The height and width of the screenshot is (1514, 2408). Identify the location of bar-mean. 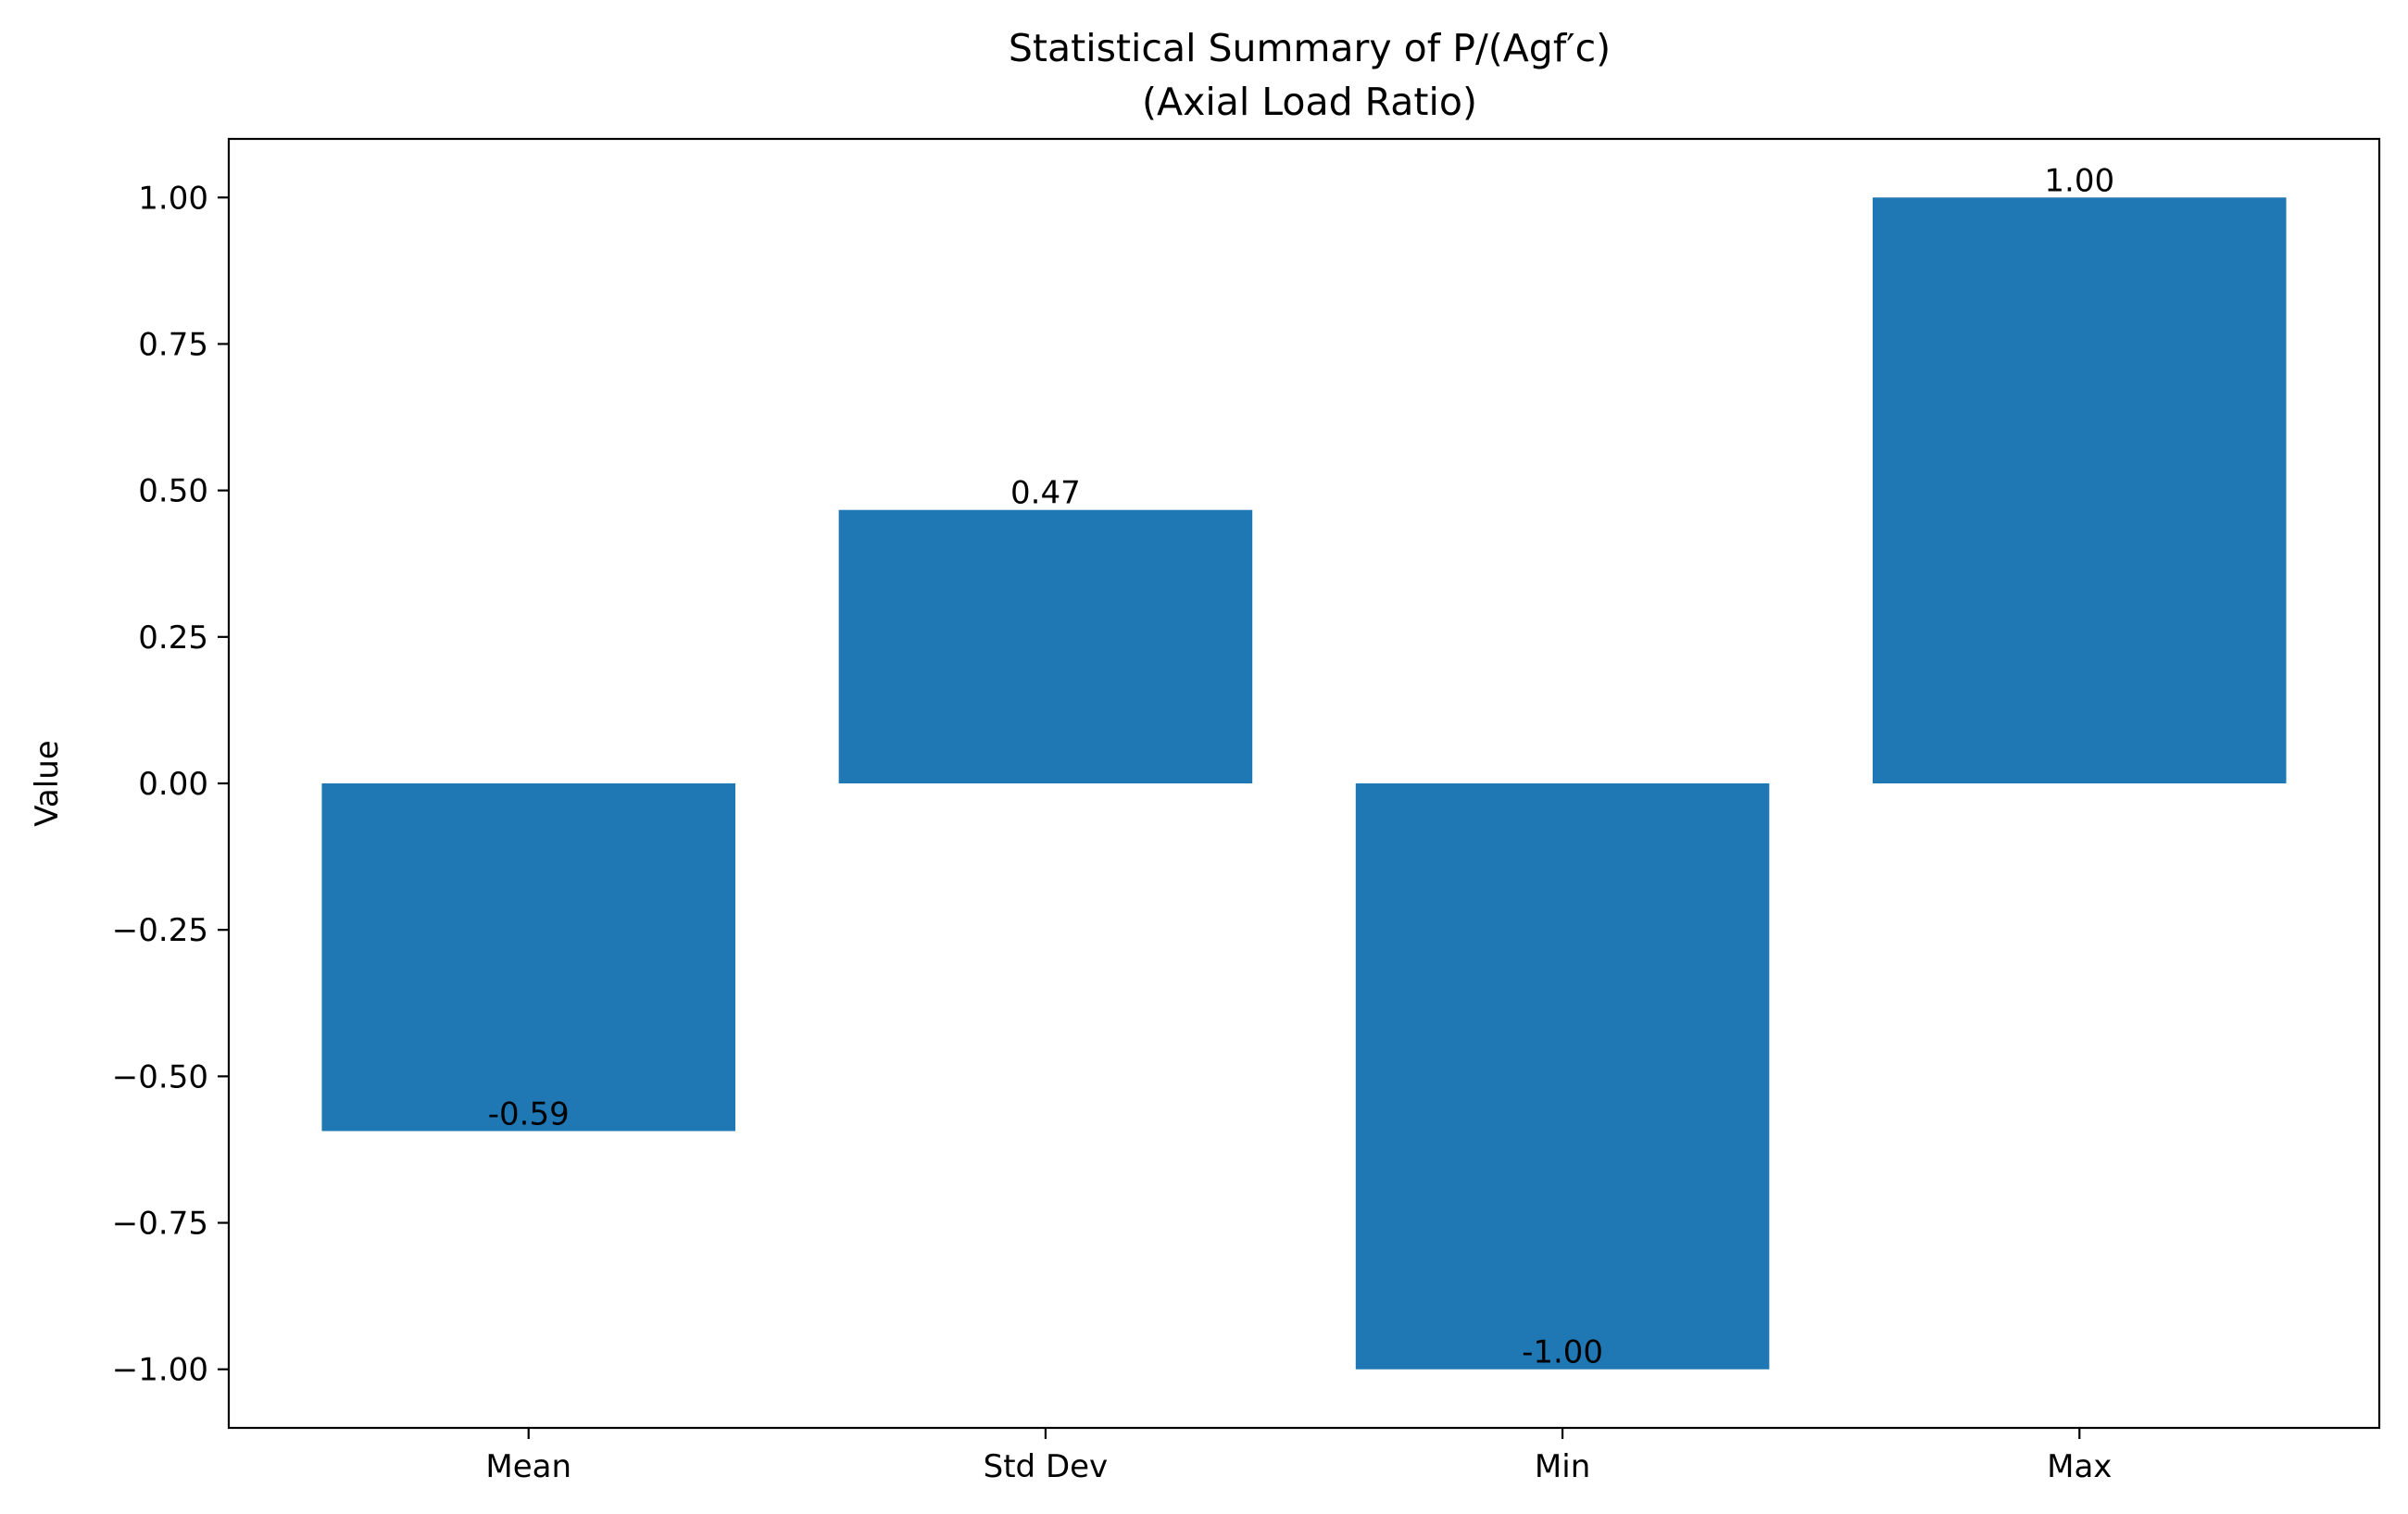
(528, 957).